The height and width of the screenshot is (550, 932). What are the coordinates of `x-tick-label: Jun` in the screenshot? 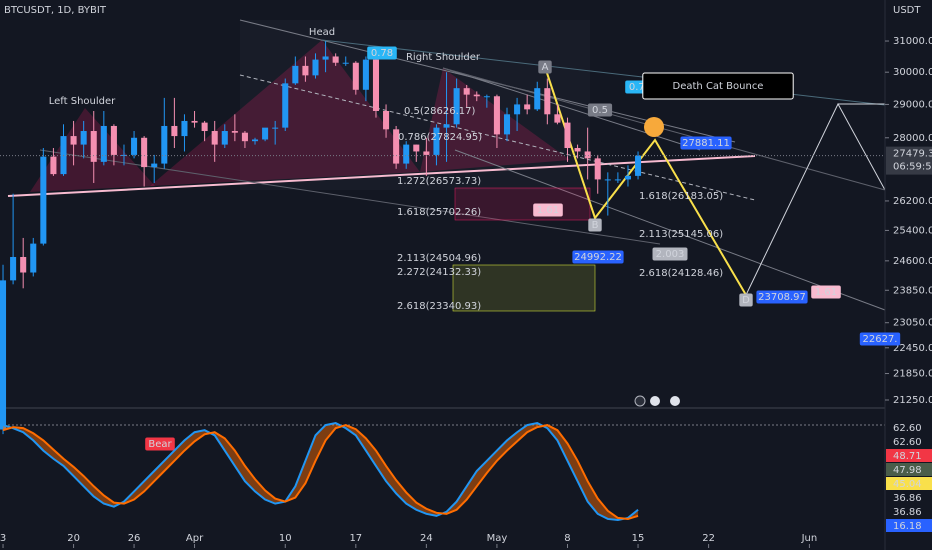 It's located at (809, 538).